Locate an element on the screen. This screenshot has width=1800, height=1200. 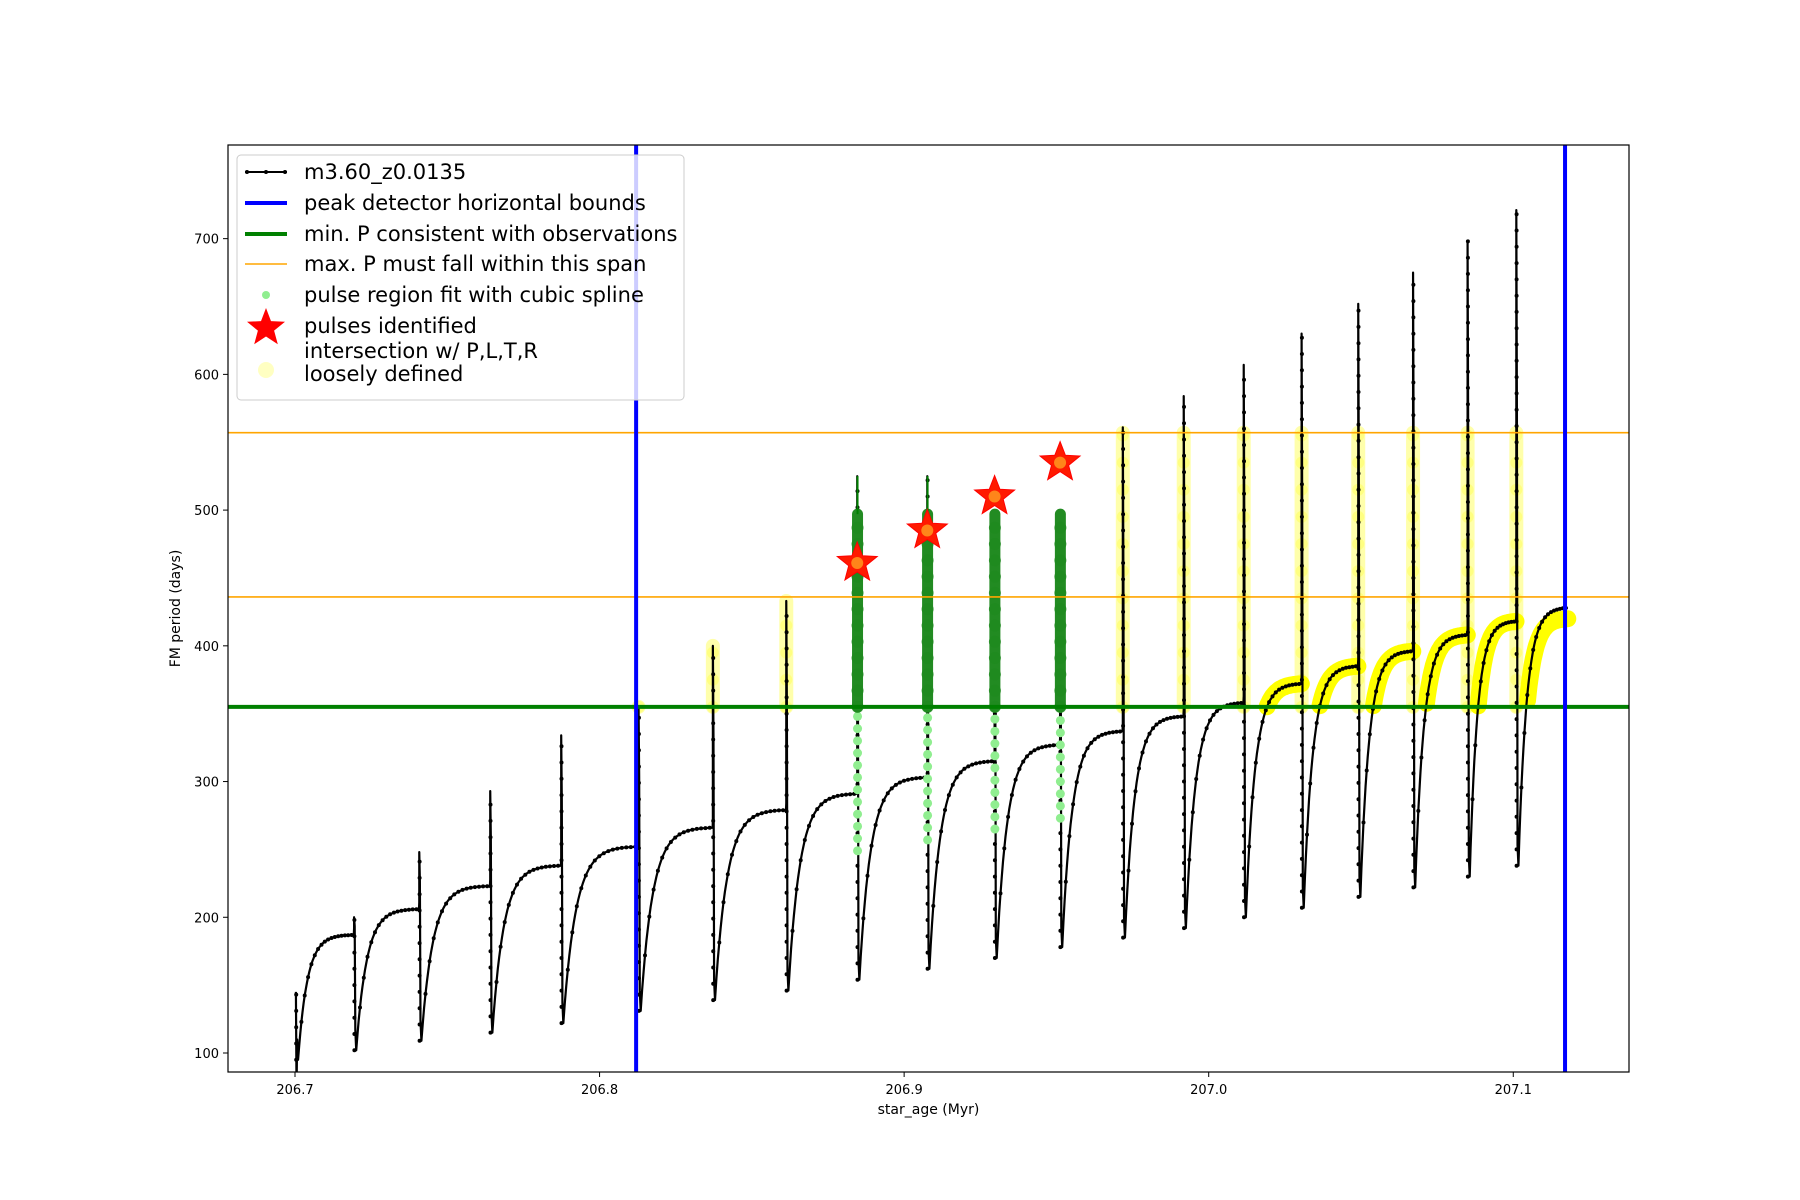
y-axis-label: FM period (days) is located at coordinates (176, 609).